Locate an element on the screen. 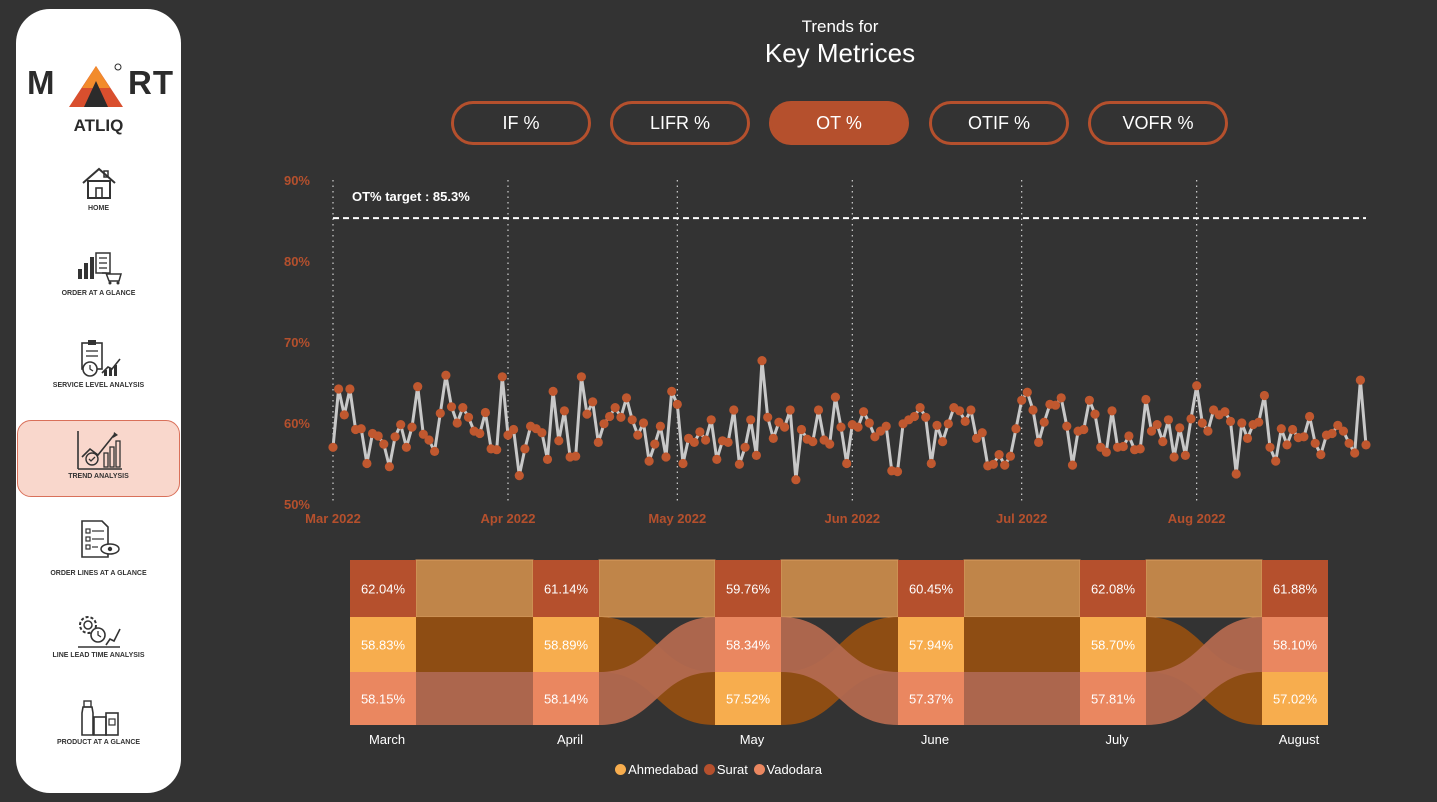 This screenshot has width=1437, height=802. bar-vadodara-march is located at coordinates (383, 698).